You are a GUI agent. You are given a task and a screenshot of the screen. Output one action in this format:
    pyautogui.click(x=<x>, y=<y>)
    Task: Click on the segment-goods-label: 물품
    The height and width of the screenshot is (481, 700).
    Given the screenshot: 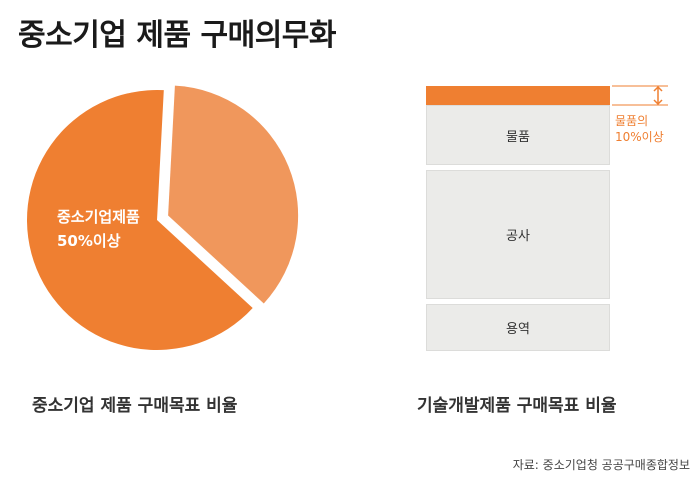 What is the action you would take?
    pyautogui.click(x=518, y=137)
    